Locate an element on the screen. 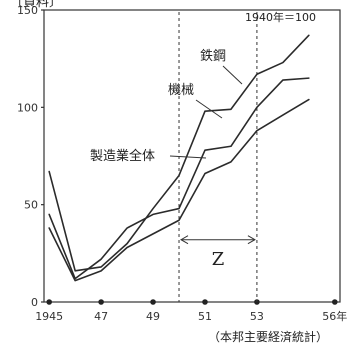  x-tick-label: 51 is located at coordinates (205, 316).